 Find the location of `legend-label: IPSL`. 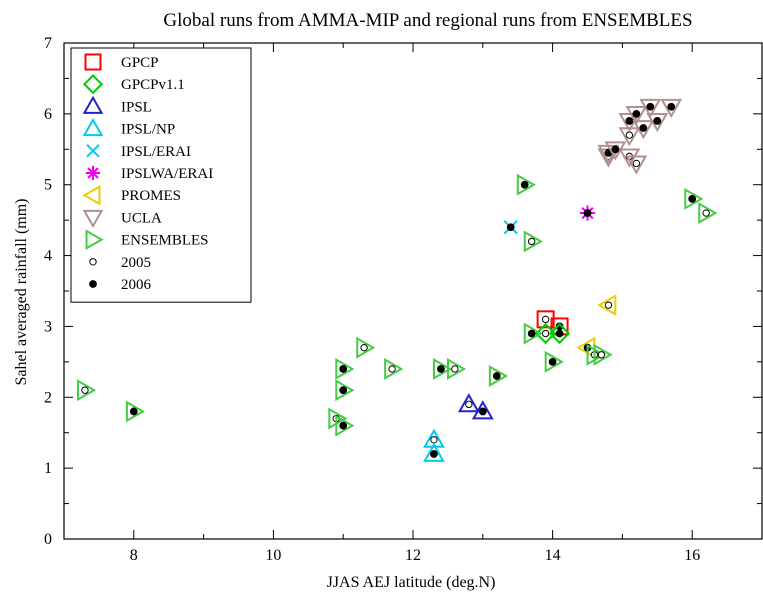

legend-label: IPSL is located at coordinates (136, 107).